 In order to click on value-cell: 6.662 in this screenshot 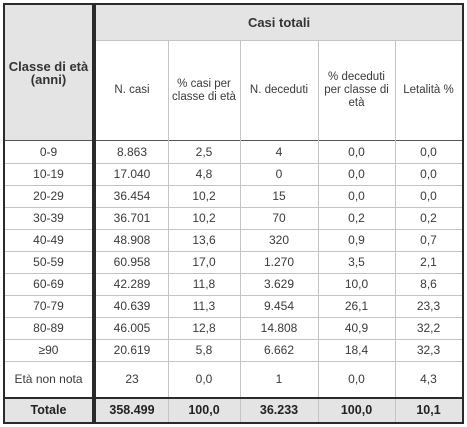, I will do `click(279, 349)`.